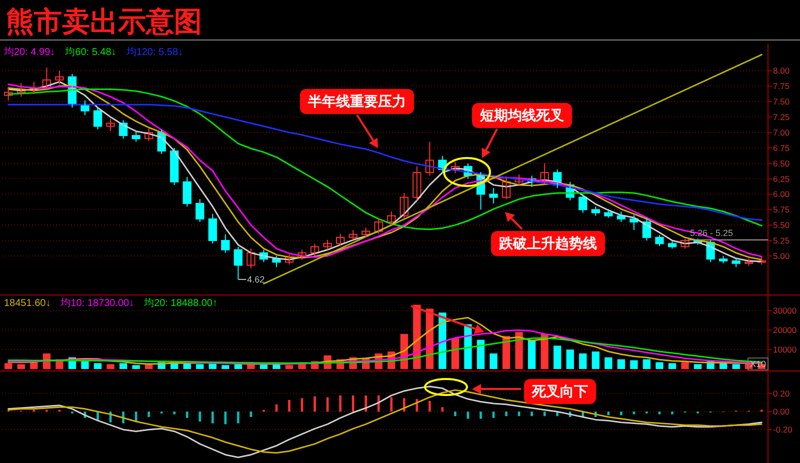  I want to click on y-tick-label: 6.00, so click(781, 194).